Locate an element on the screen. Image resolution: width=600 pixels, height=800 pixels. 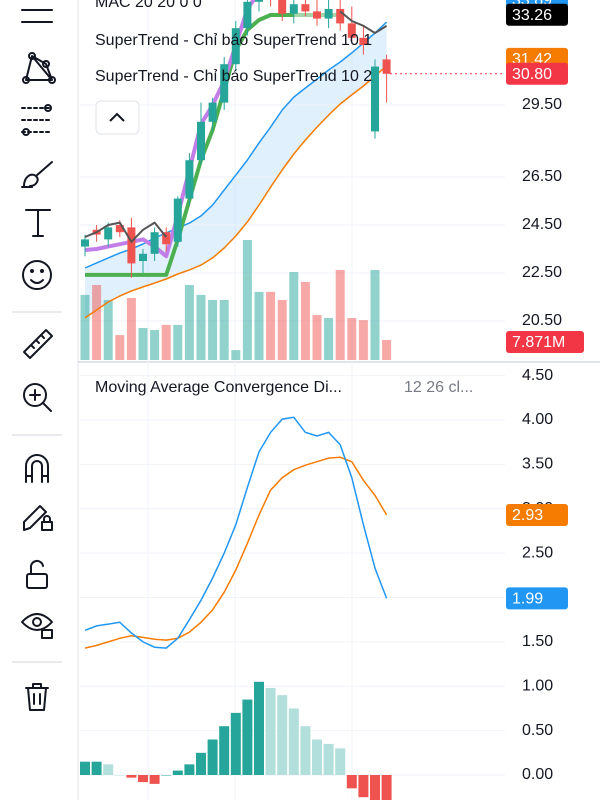
price-label: 1.50 is located at coordinates (537, 641).